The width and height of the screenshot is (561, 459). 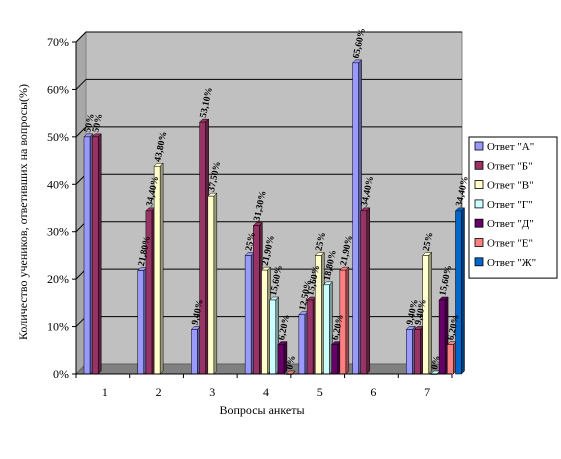 I want to click on legend-item: Ответ "Г", so click(x=503, y=205).